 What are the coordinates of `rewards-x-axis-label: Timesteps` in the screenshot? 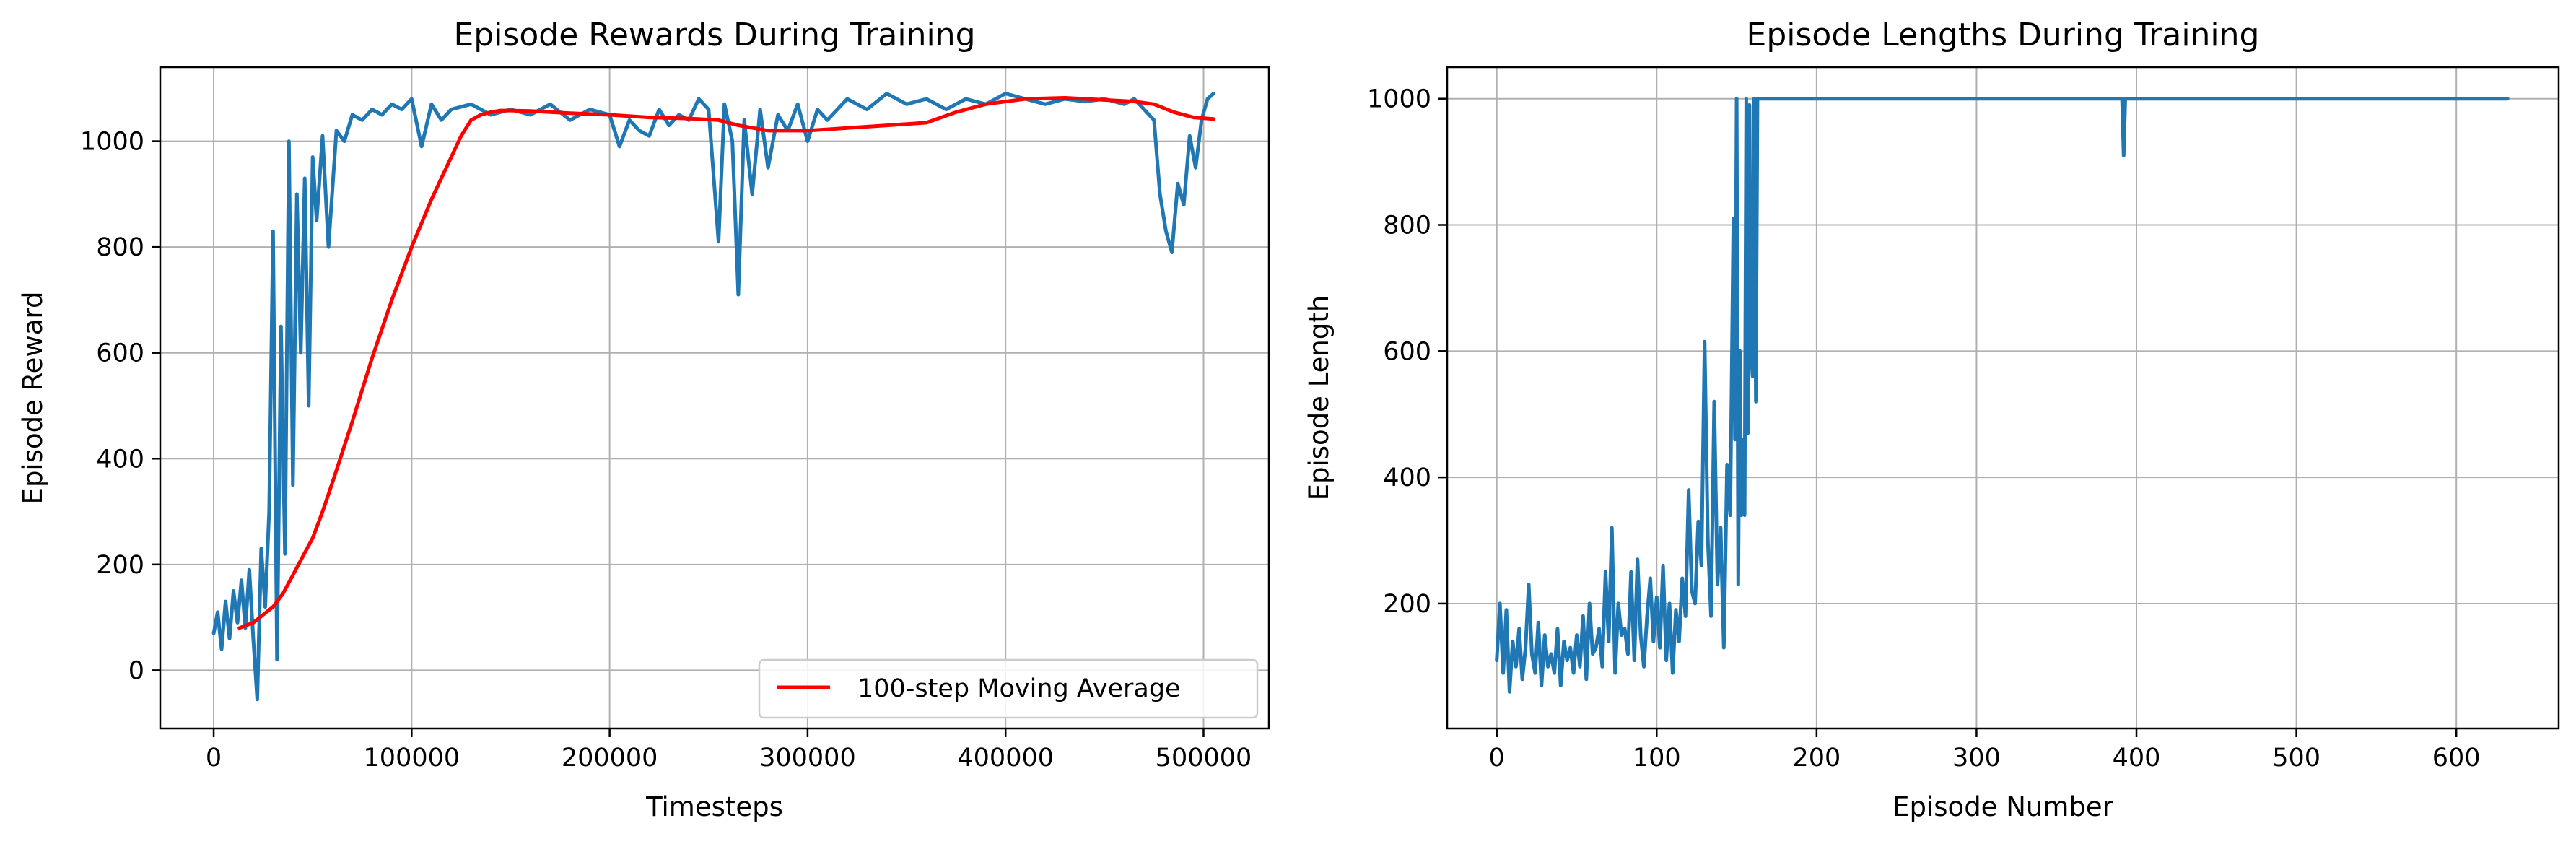 It's located at (714, 806).